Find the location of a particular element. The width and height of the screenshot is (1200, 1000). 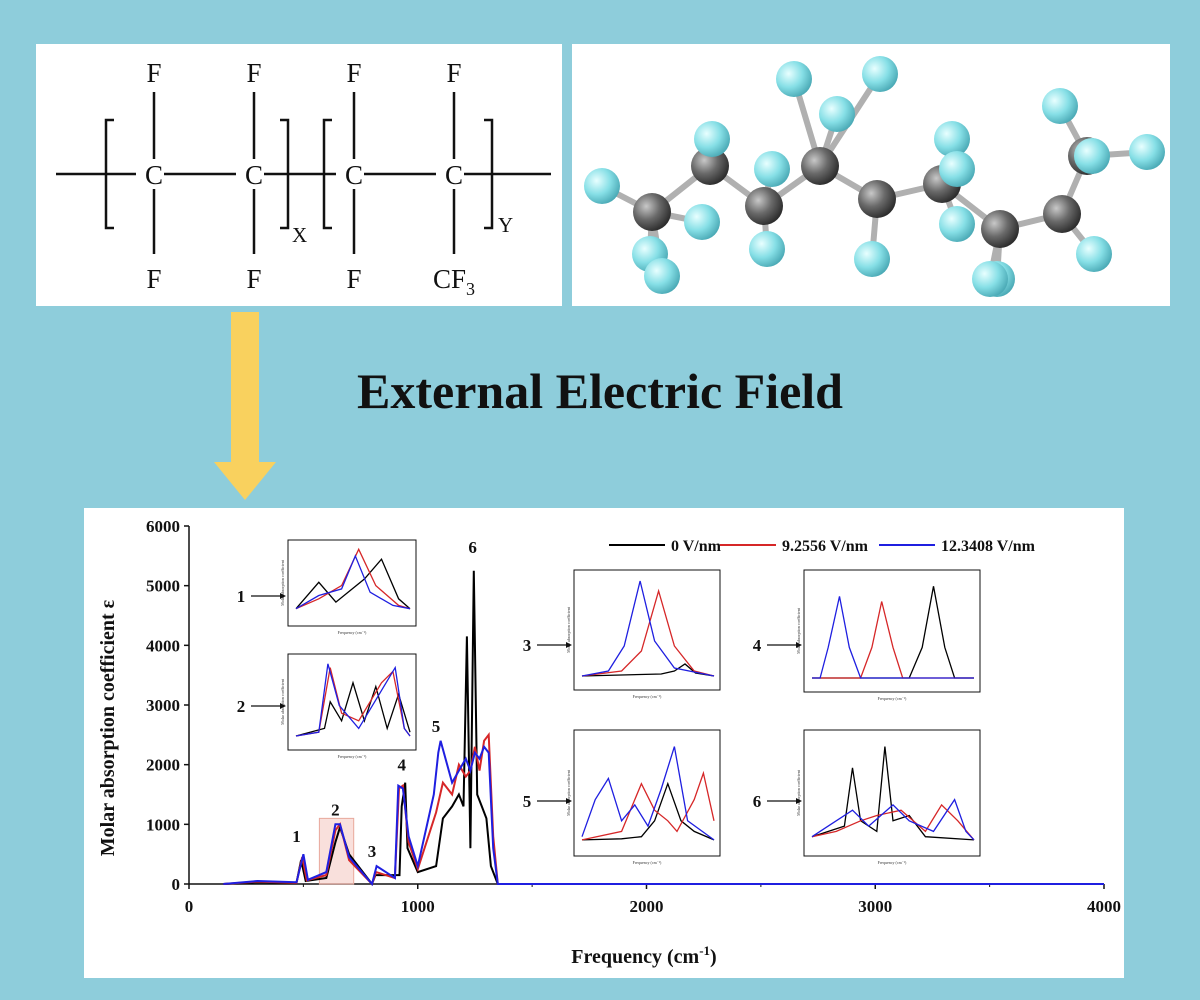

backbone-atom-1: C is located at coordinates (154, 175).